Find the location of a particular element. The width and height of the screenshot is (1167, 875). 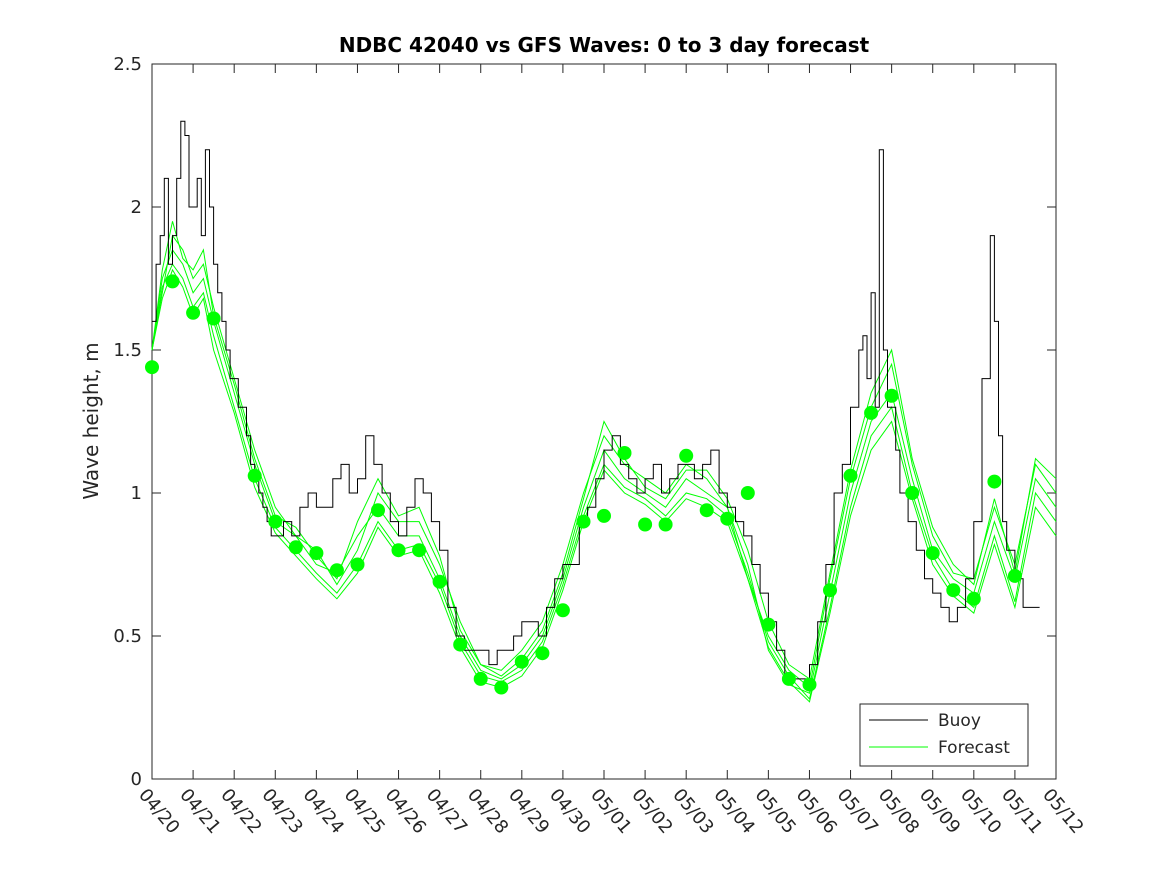

x-tick-label: 04/29 is located at coordinates (528, 811).